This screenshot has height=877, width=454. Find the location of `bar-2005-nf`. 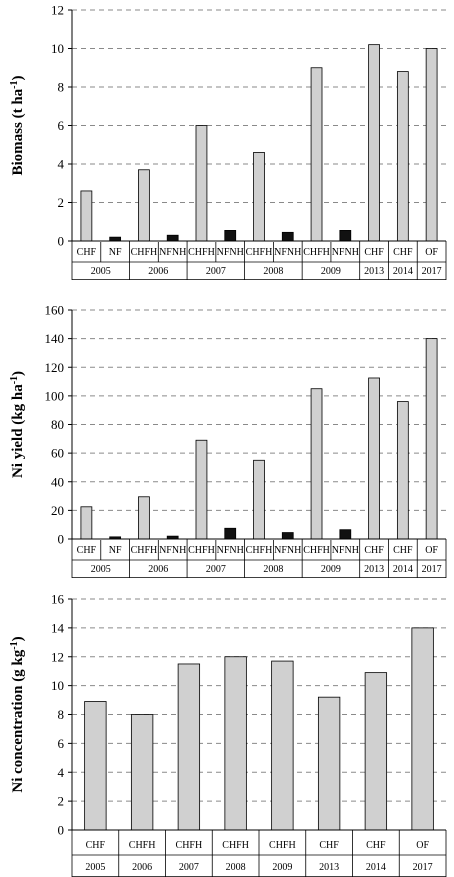

bar-2005-nf is located at coordinates (115, 239).